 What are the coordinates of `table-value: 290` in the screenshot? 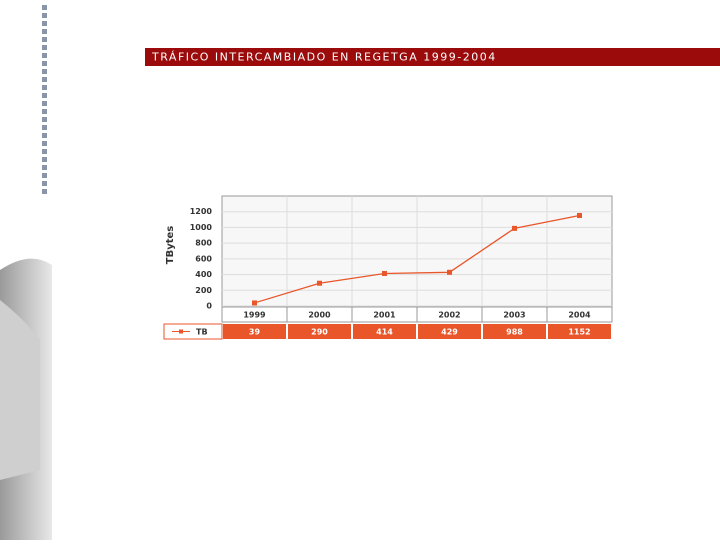 It's located at (319, 332).